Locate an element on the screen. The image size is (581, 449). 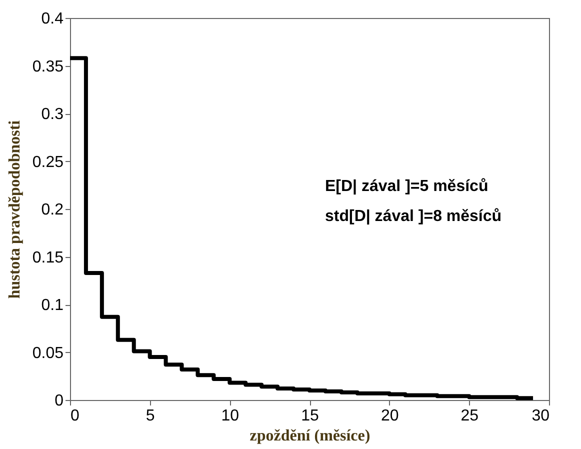
x-tick-label: 20 is located at coordinates (389, 416).